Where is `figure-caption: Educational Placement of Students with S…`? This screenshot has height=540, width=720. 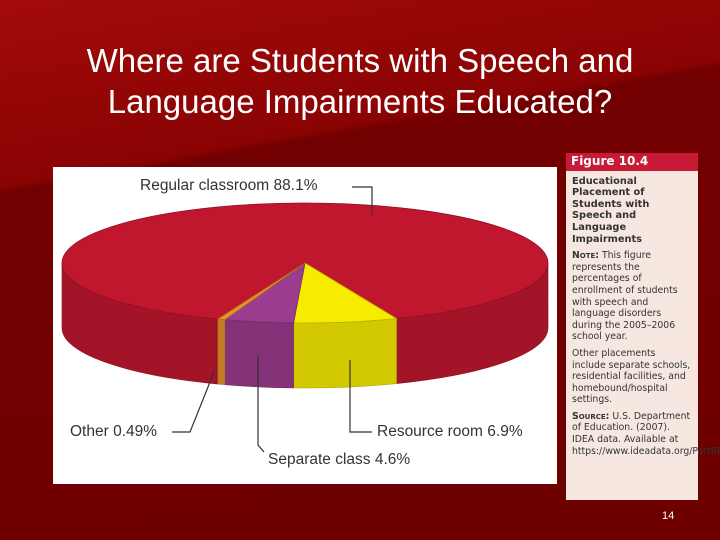 figure-caption: Educational Placement of Students with S… is located at coordinates (611, 210).